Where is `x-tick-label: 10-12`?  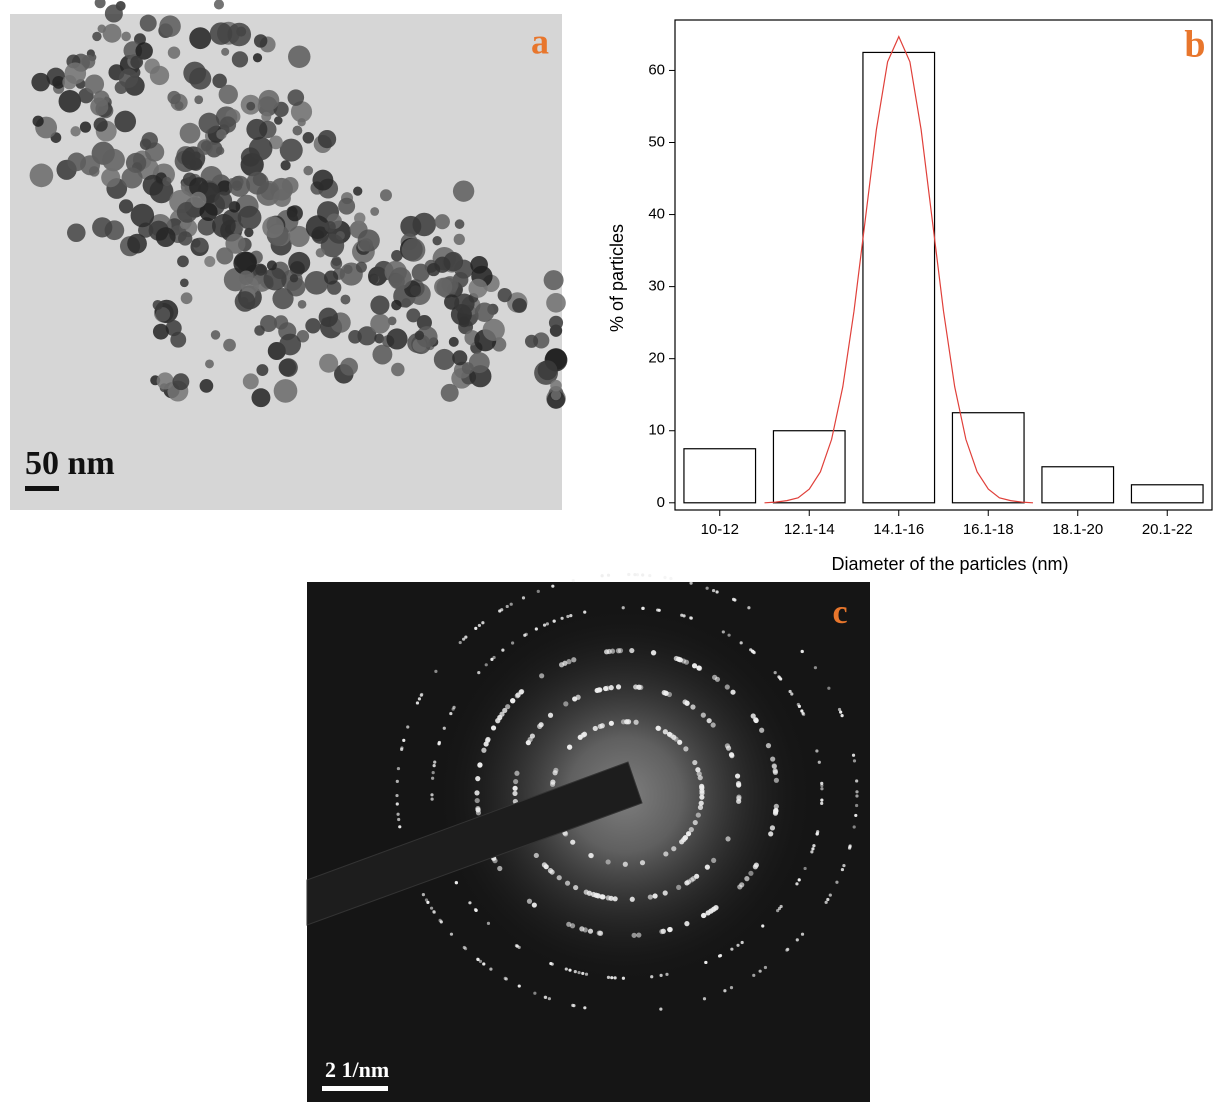 x-tick-label: 10-12 is located at coordinates (720, 529).